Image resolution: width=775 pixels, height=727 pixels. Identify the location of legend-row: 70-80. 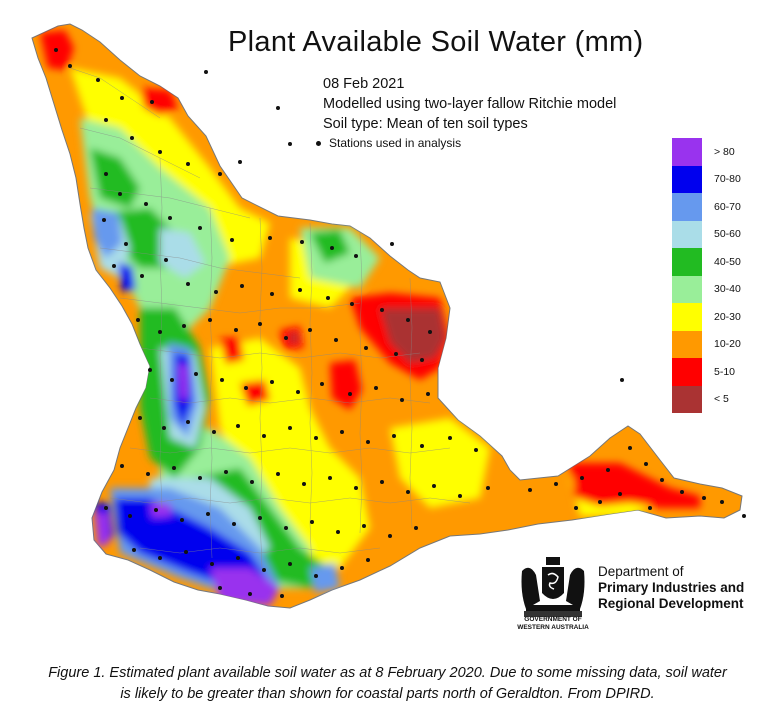
(723, 179).